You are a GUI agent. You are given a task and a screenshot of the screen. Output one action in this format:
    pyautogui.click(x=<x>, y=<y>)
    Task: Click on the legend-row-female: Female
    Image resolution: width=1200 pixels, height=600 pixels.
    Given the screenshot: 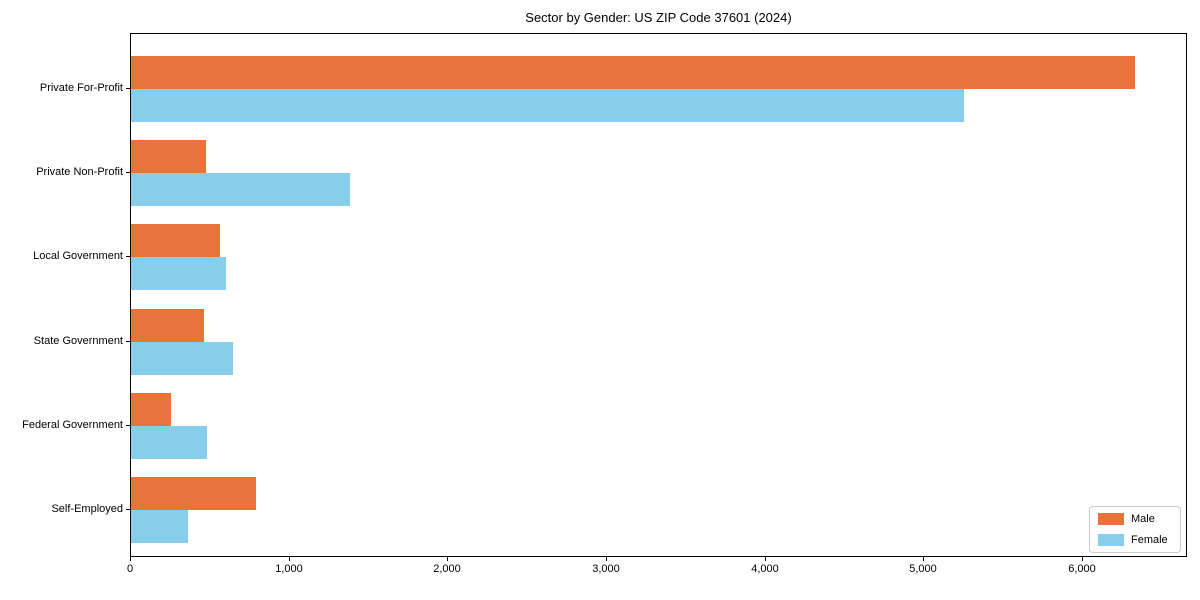 What is the action you would take?
    pyautogui.click(x=1135, y=540)
    